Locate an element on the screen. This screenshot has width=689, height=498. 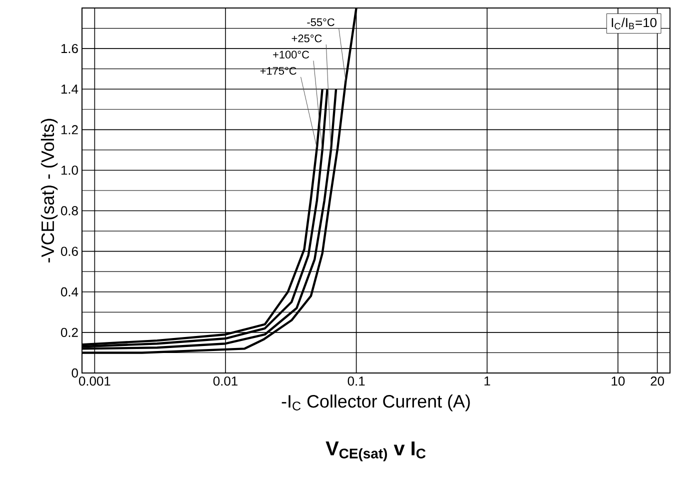
x-axis-title: -I$_{C}$ Collector Current (A) is located at coordinates (376, 403).